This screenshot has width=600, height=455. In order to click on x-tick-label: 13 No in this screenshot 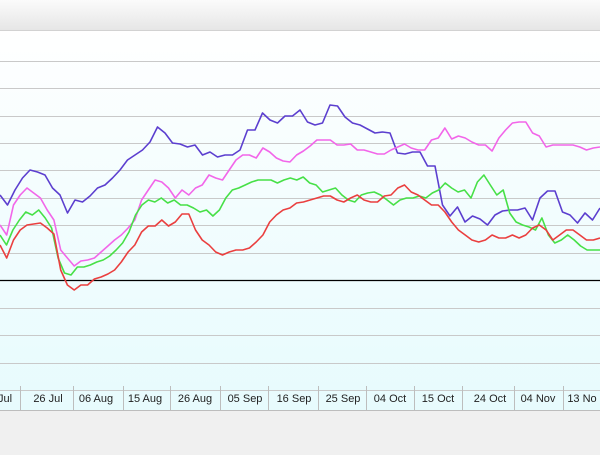, I will do `click(581, 399)`.